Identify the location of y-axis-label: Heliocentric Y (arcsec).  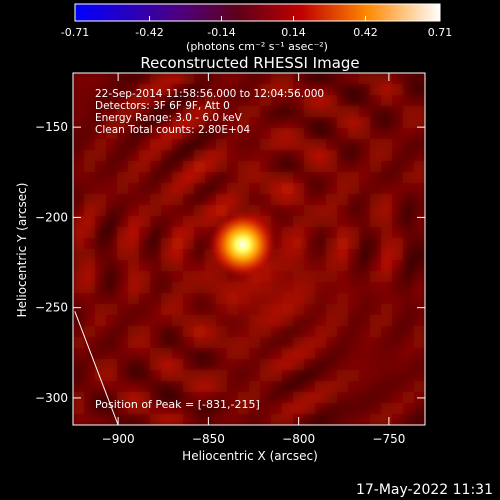
(22, 250).